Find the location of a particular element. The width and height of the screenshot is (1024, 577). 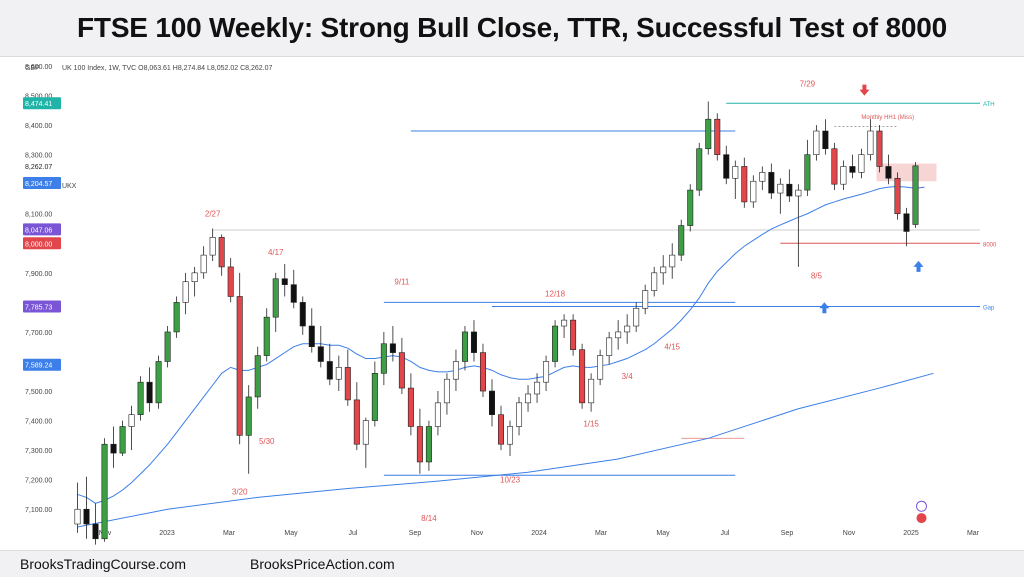

date-annotation: 10/23 is located at coordinates (510, 480).